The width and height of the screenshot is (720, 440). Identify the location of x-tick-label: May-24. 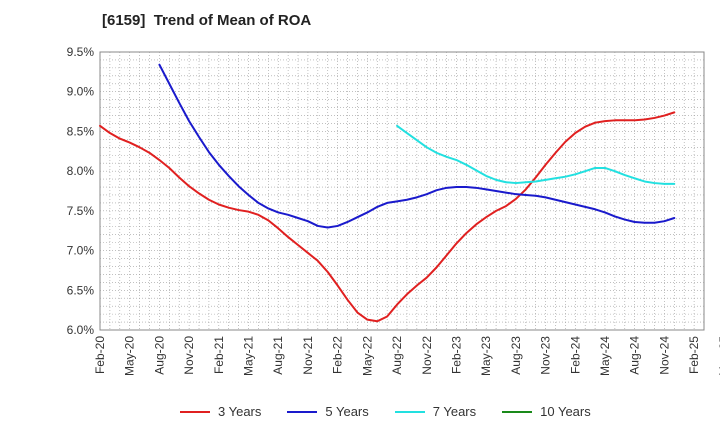
(605, 356).